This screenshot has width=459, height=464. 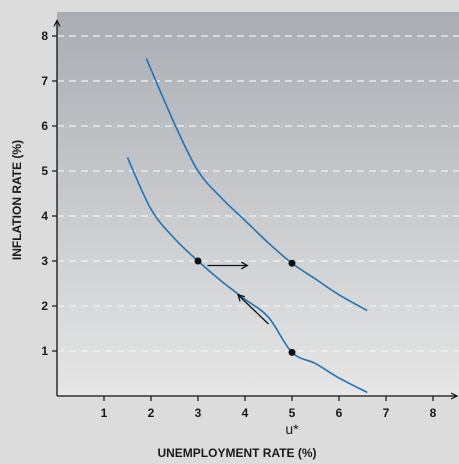 I want to click on x-tick-label: 2, so click(x=151, y=413).